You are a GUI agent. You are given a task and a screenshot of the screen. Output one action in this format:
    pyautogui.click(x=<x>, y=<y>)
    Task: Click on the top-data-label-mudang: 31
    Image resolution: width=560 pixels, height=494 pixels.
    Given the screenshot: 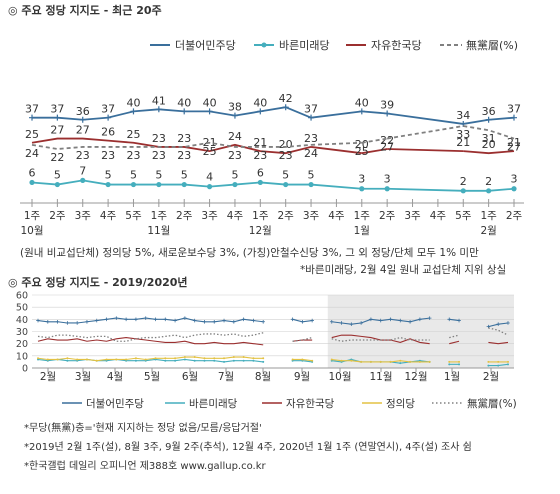 What is the action you would take?
    pyautogui.click(x=489, y=138)
    